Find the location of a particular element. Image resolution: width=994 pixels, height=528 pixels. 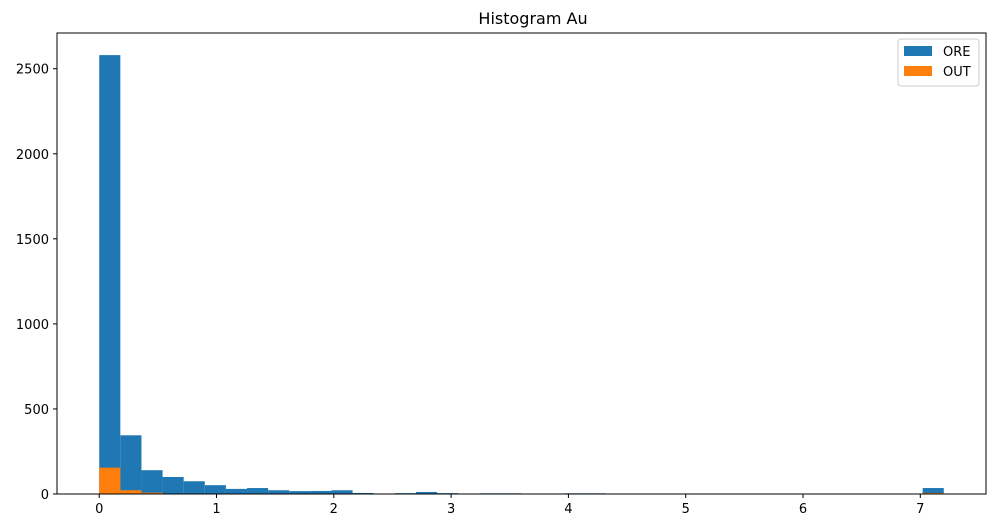

legend: ORE OUT is located at coordinates (938, 62).